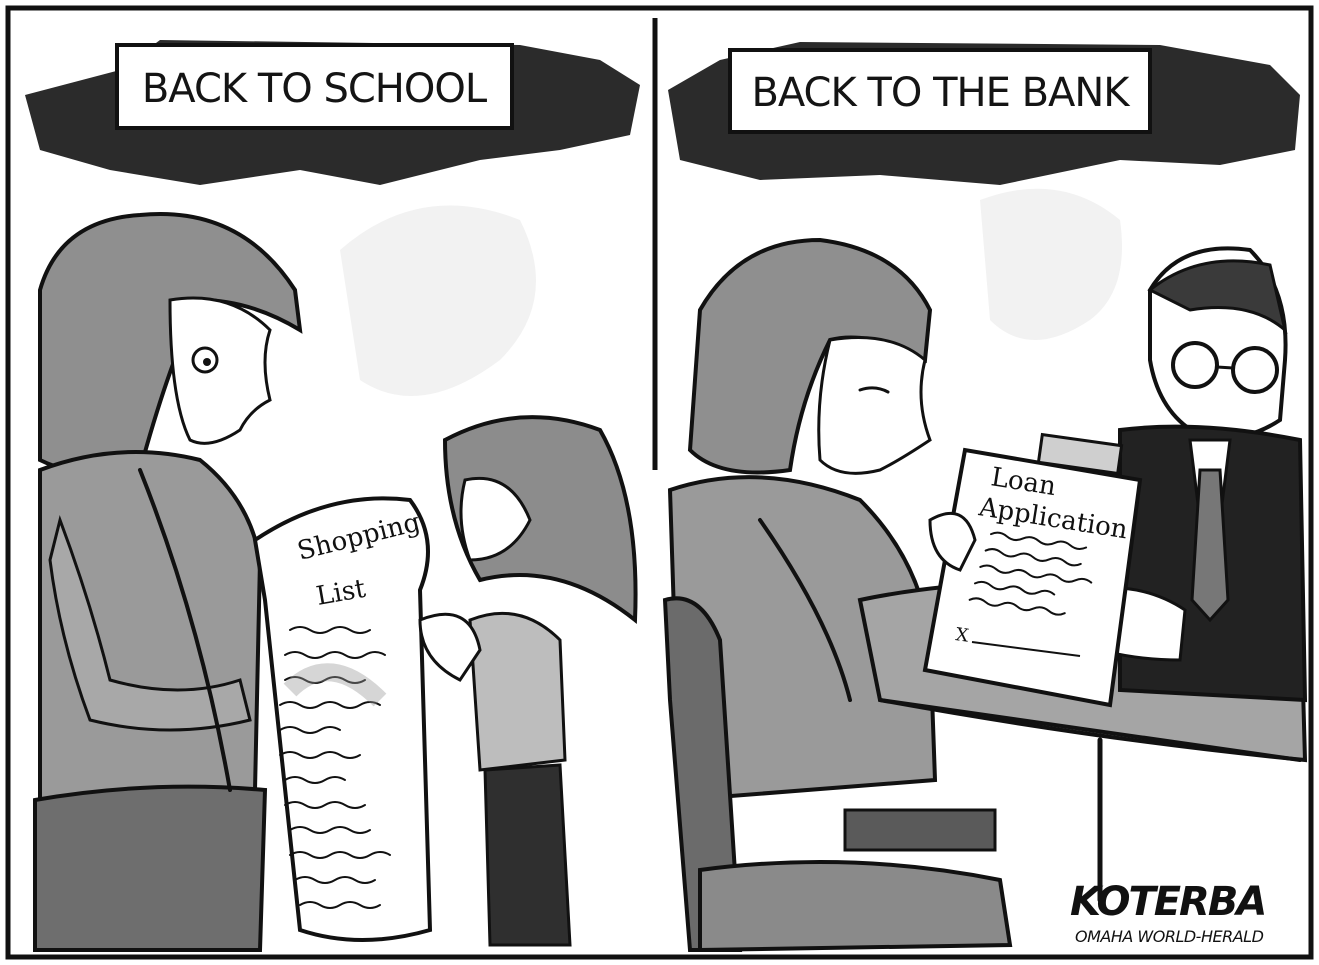 Image resolution: width=1319 pixels, height=965 pixels. Describe the element at coordinates (1032, 570) in the screenshot. I see `loan-application-clipboard: Loan Application X` at that location.